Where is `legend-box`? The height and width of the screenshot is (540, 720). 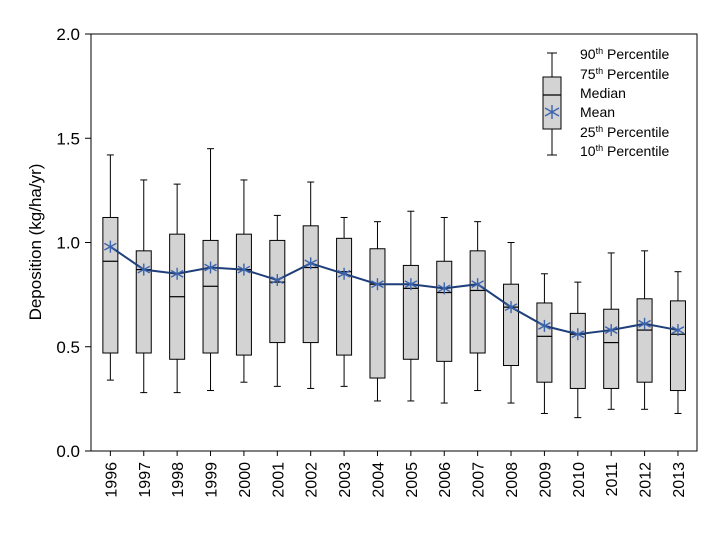 legend-box is located at coordinates (552, 103).